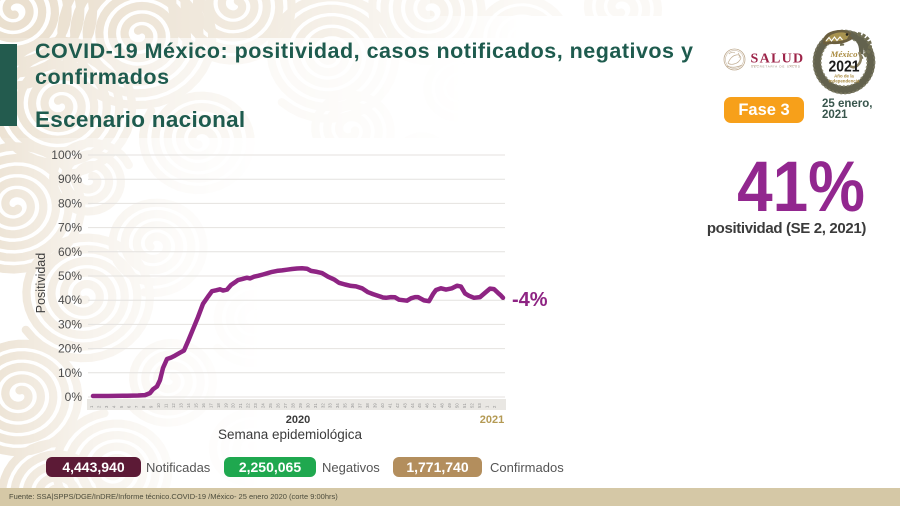 The width and height of the screenshot is (900, 506). I want to click on svg-text: 48, so click(442, 405).